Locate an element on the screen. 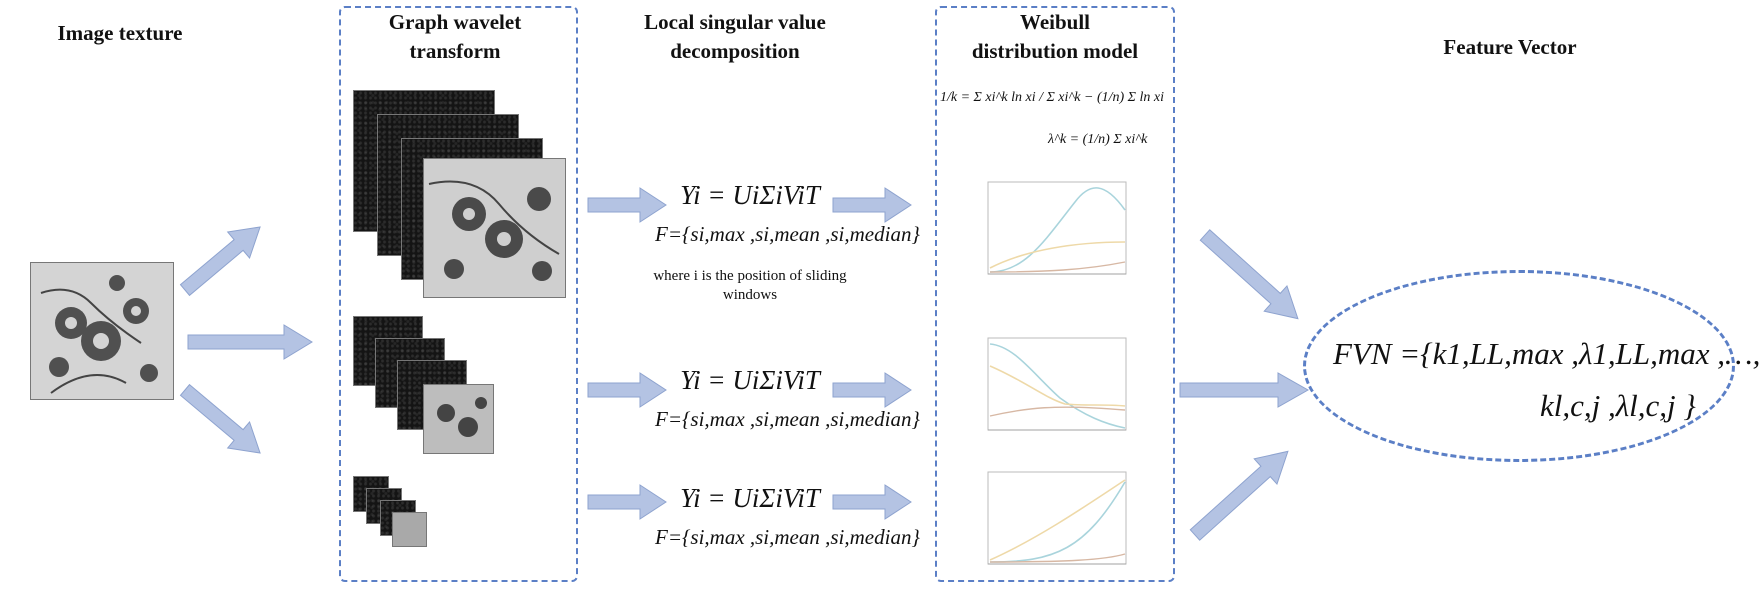 The height and width of the screenshot is (610, 1762). plot1-curve-brown is located at coordinates (1057, 267).